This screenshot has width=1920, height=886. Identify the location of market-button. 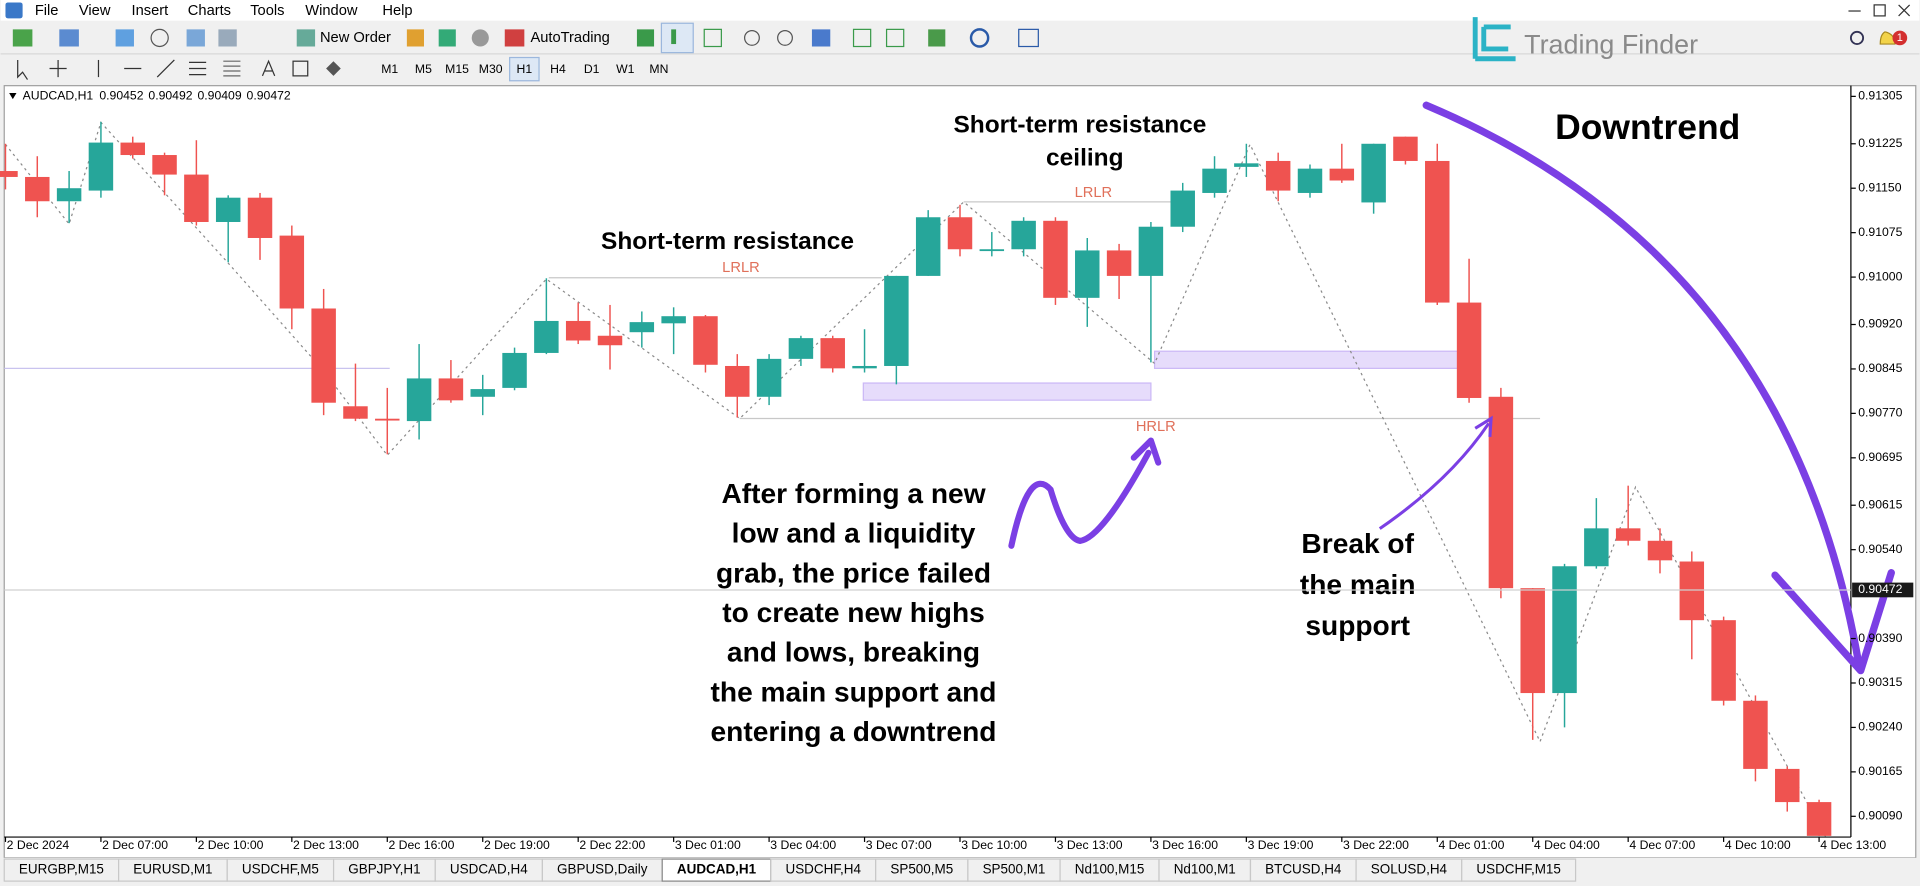
(480, 38).